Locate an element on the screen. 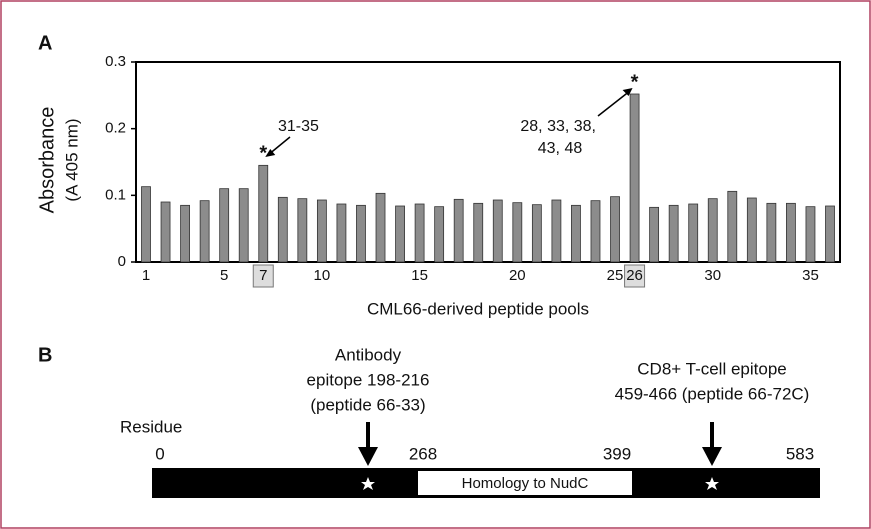 The height and width of the screenshot is (529, 871). epitope-label: (peptide 66-33) is located at coordinates (367, 404).